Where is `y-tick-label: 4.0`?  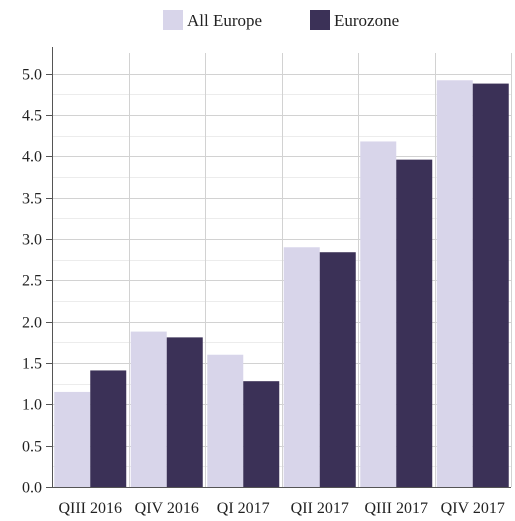 y-tick-label: 4.0 is located at coordinates (32, 157).